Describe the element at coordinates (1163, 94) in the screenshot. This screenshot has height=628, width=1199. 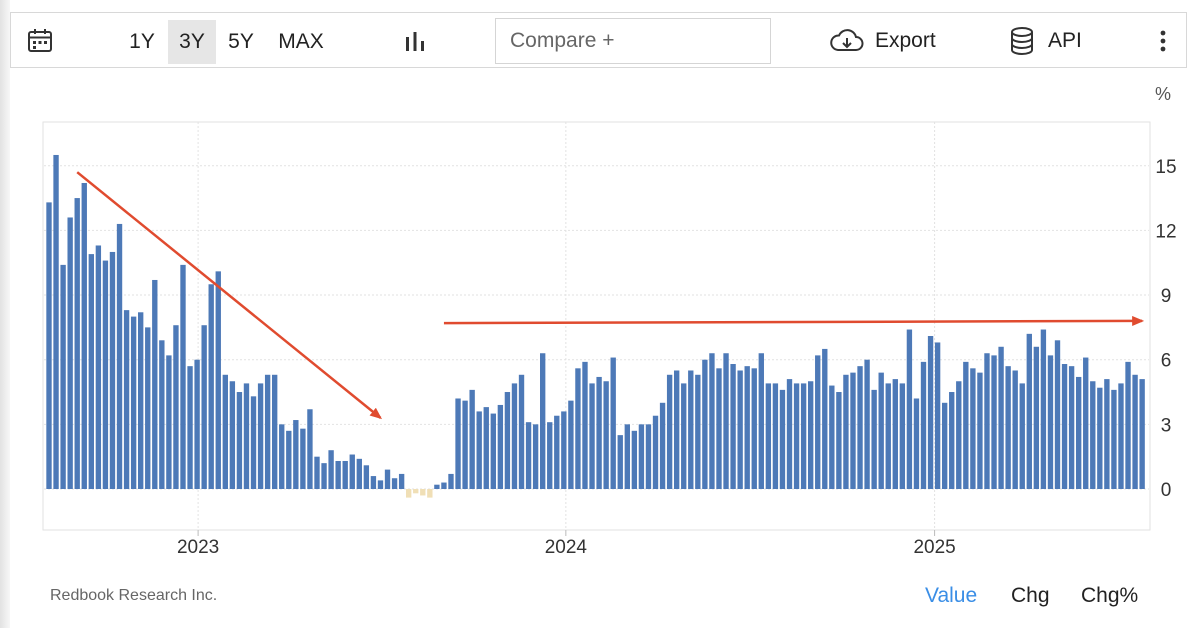
I see `y-axis-unit: %` at that location.